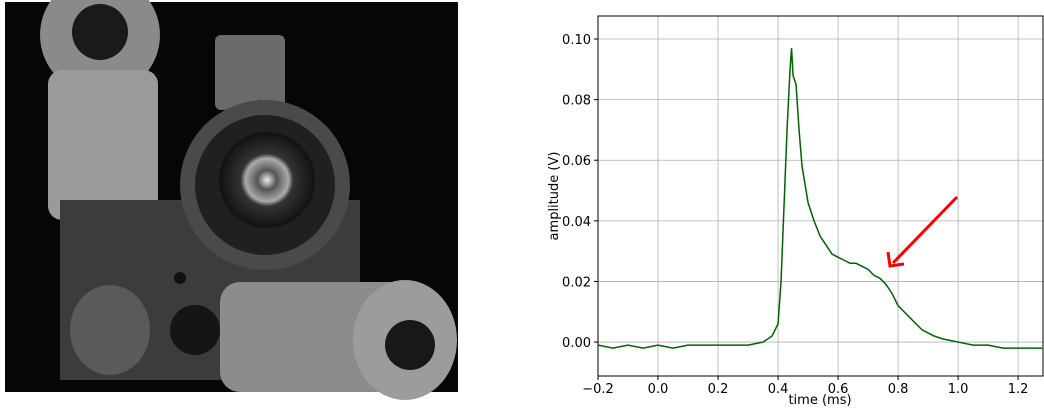 This screenshot has height=412, width=1044. I want to click on x-tick-label: −0.2, so click(598, 389).